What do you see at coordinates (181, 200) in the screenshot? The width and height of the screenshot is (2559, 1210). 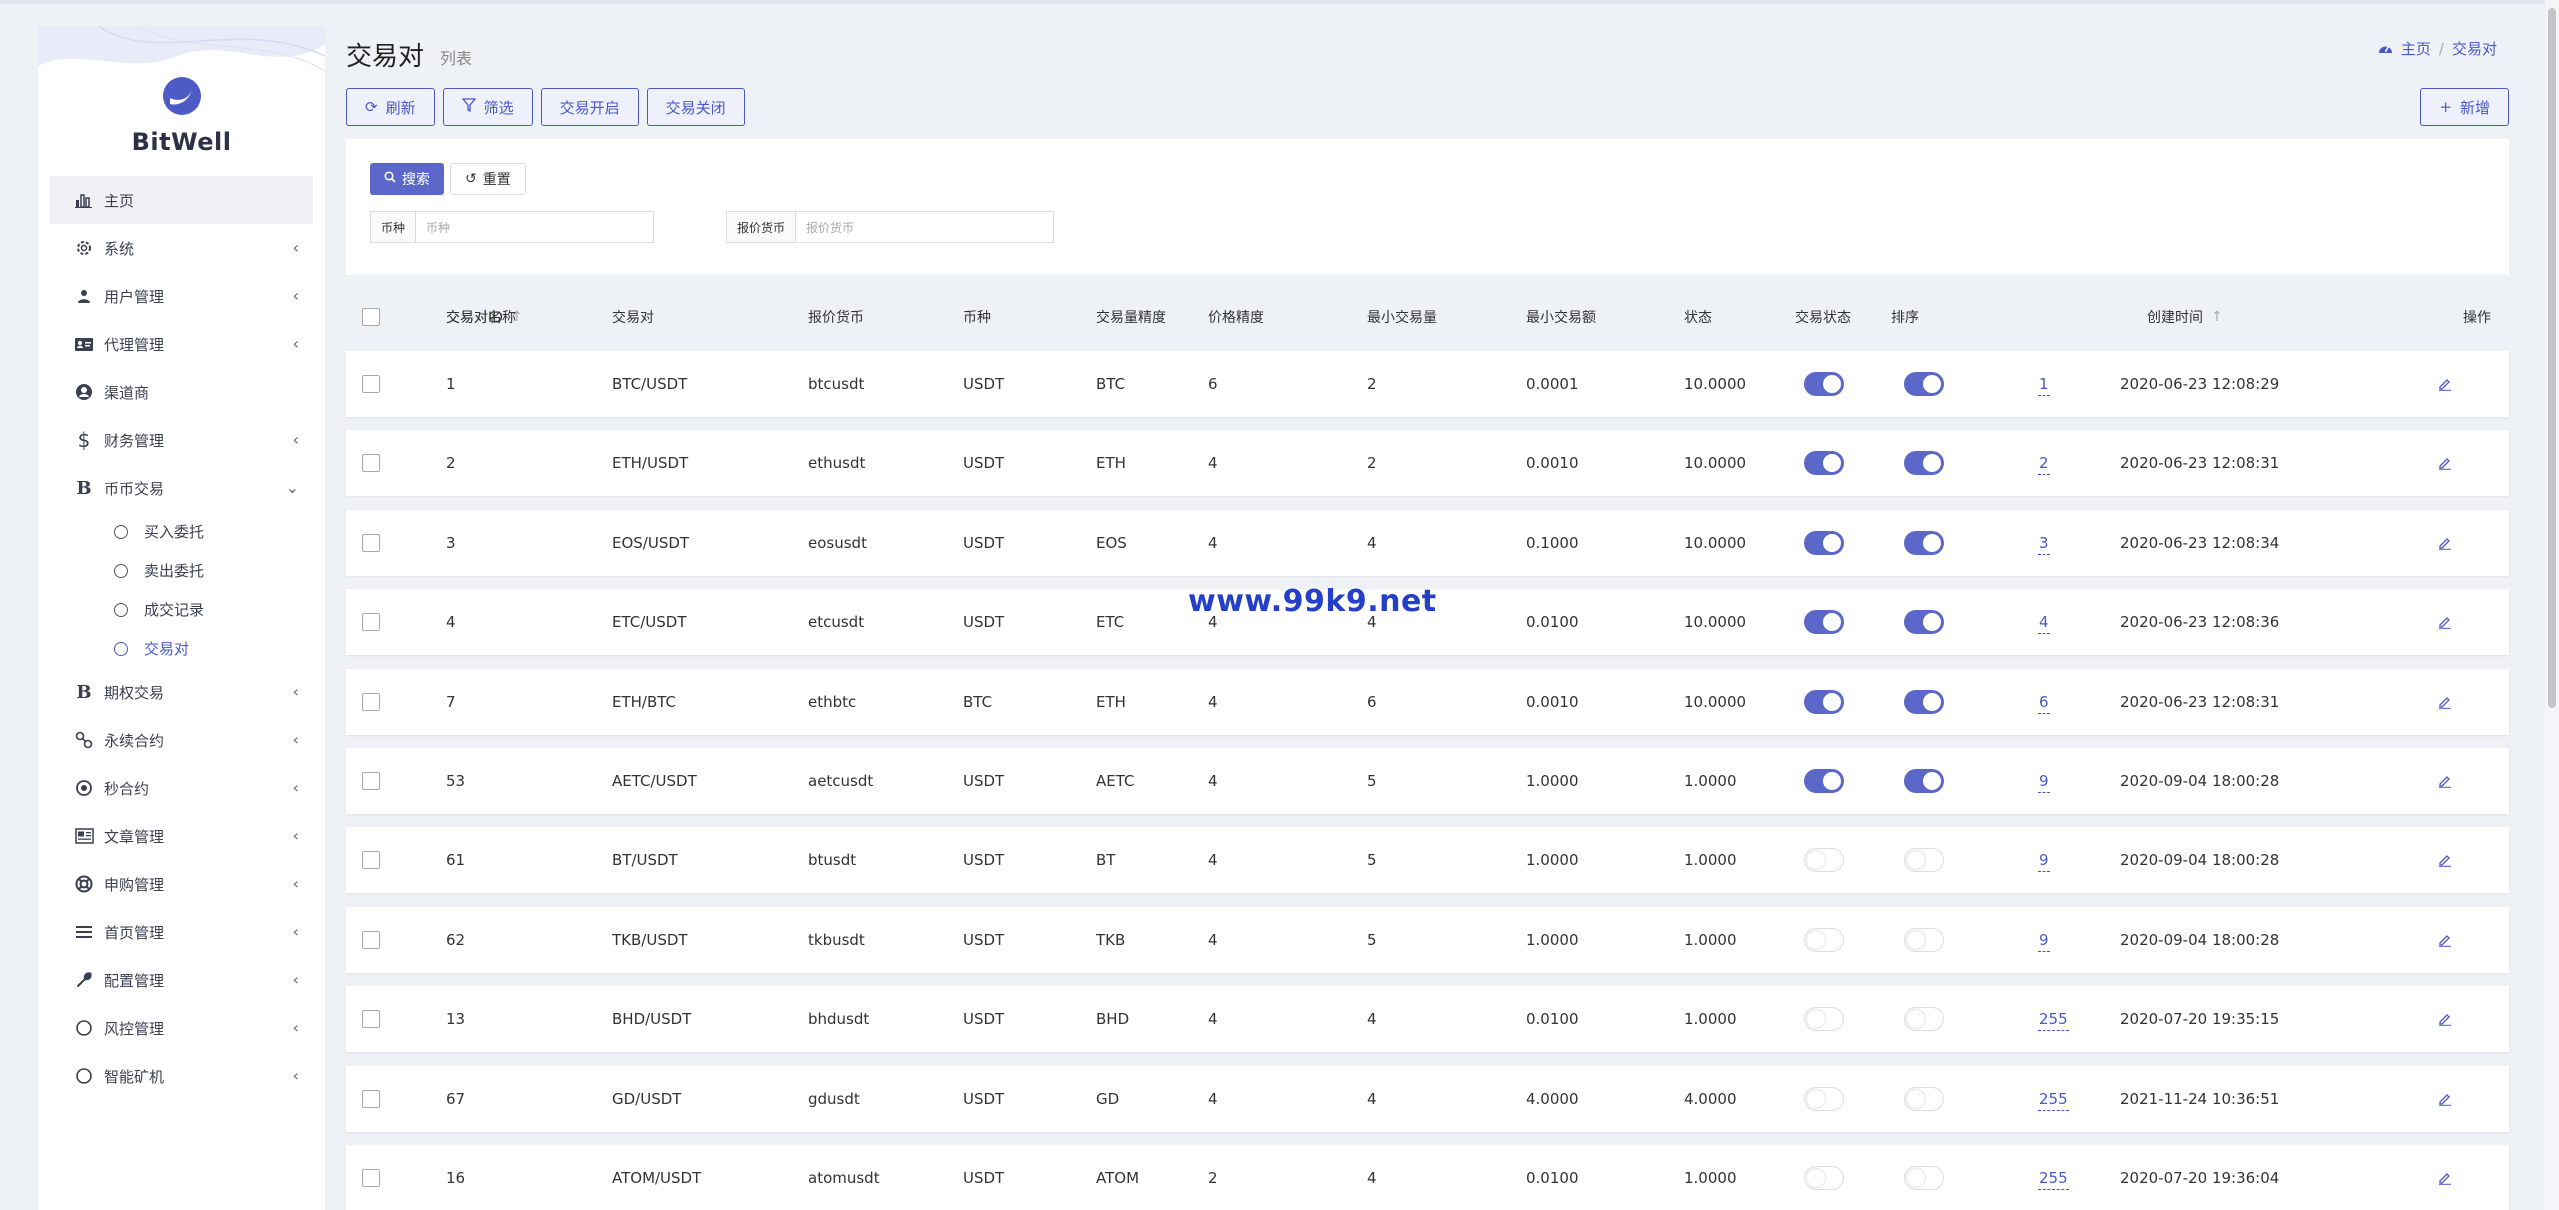 I see `sidebar-item-0-dashboard: 主页` at bounding box center [181, 200].